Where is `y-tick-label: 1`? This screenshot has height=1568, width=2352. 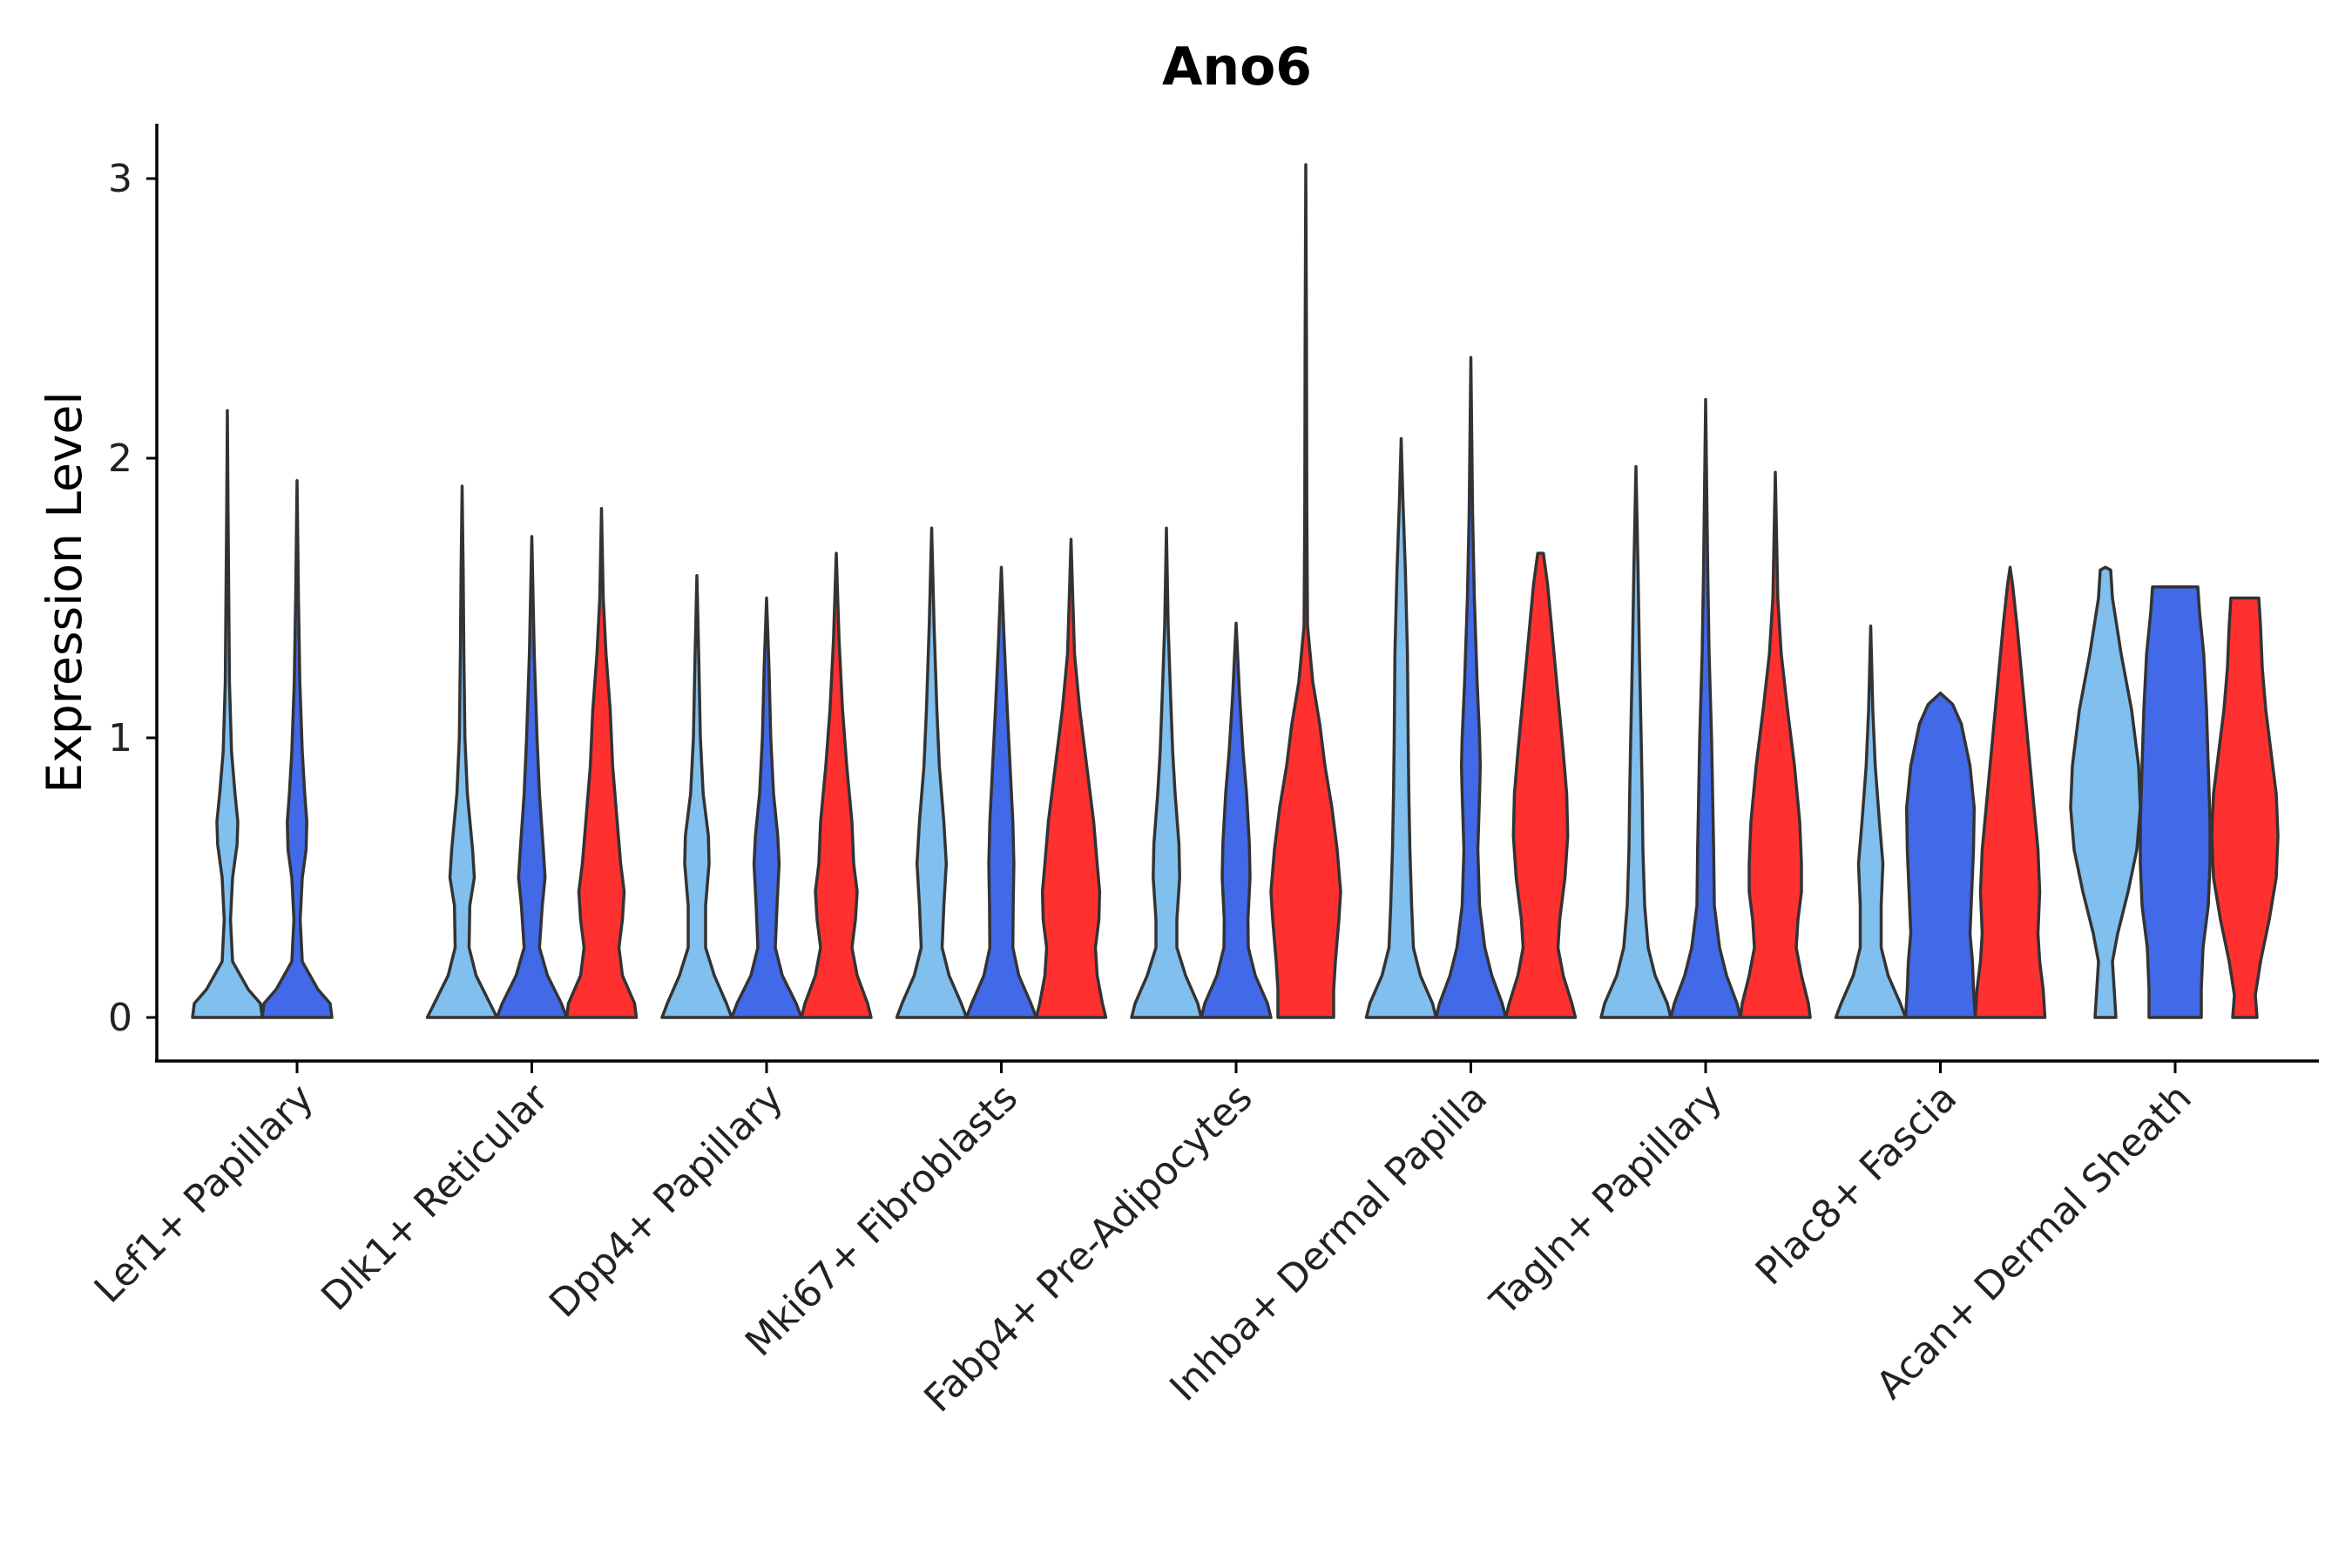 y-tick-label: 1 is located at coordinates (120, 738).